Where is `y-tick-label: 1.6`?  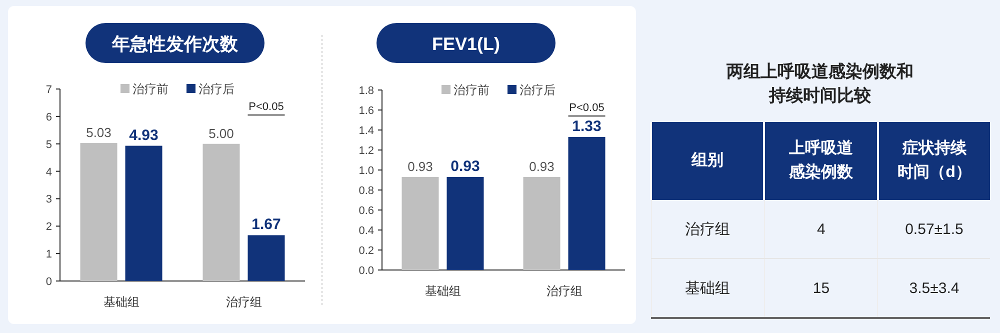
y-tick-label: 1.6 is located at coordinates (366, 111).